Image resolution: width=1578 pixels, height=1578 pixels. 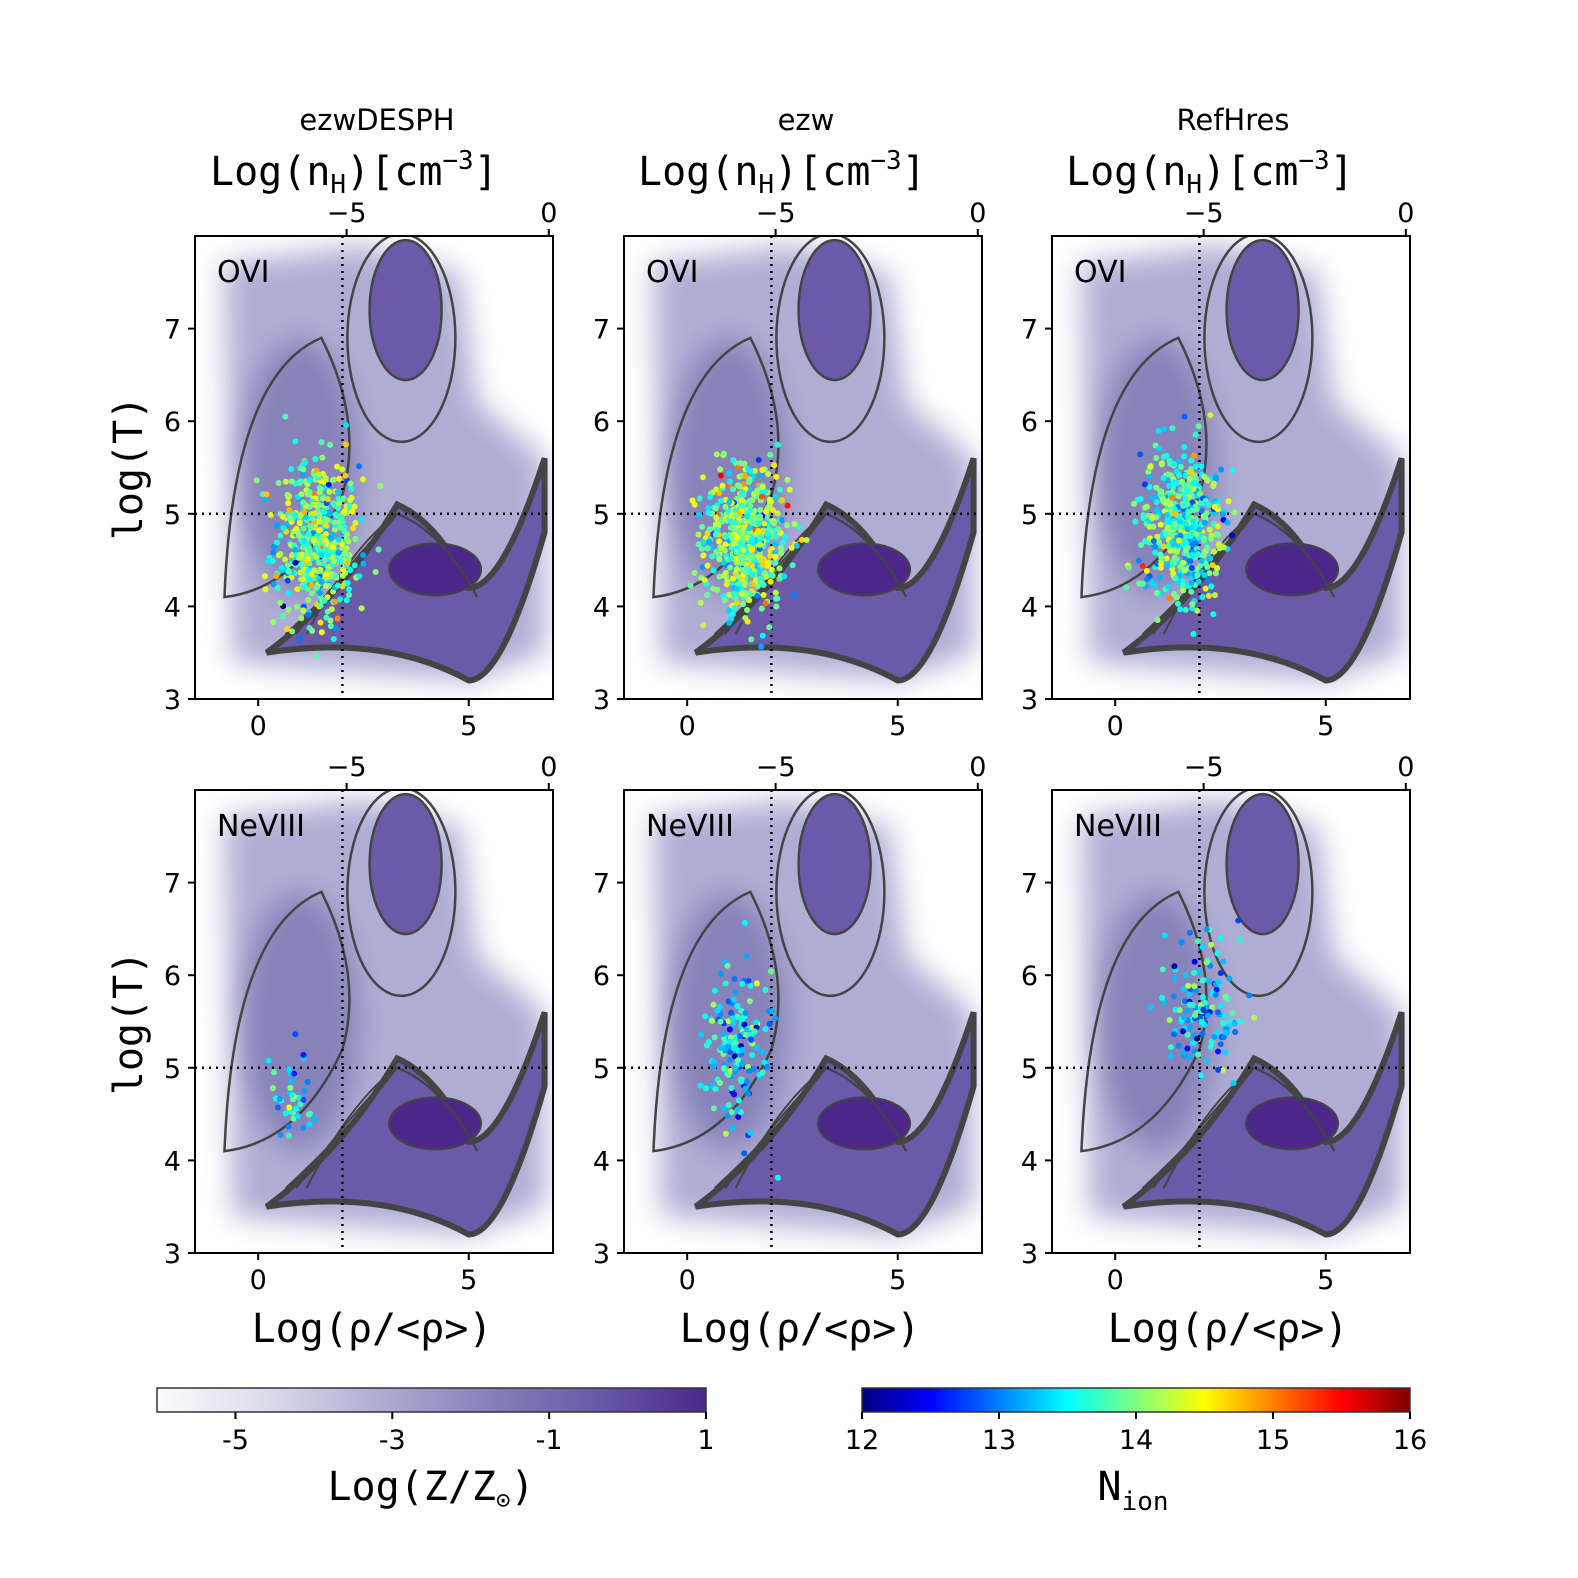 What do you see at coordinates (806, 120) in the screenshot?
I see `column-title: ezw` at bounding box center [806, 120].